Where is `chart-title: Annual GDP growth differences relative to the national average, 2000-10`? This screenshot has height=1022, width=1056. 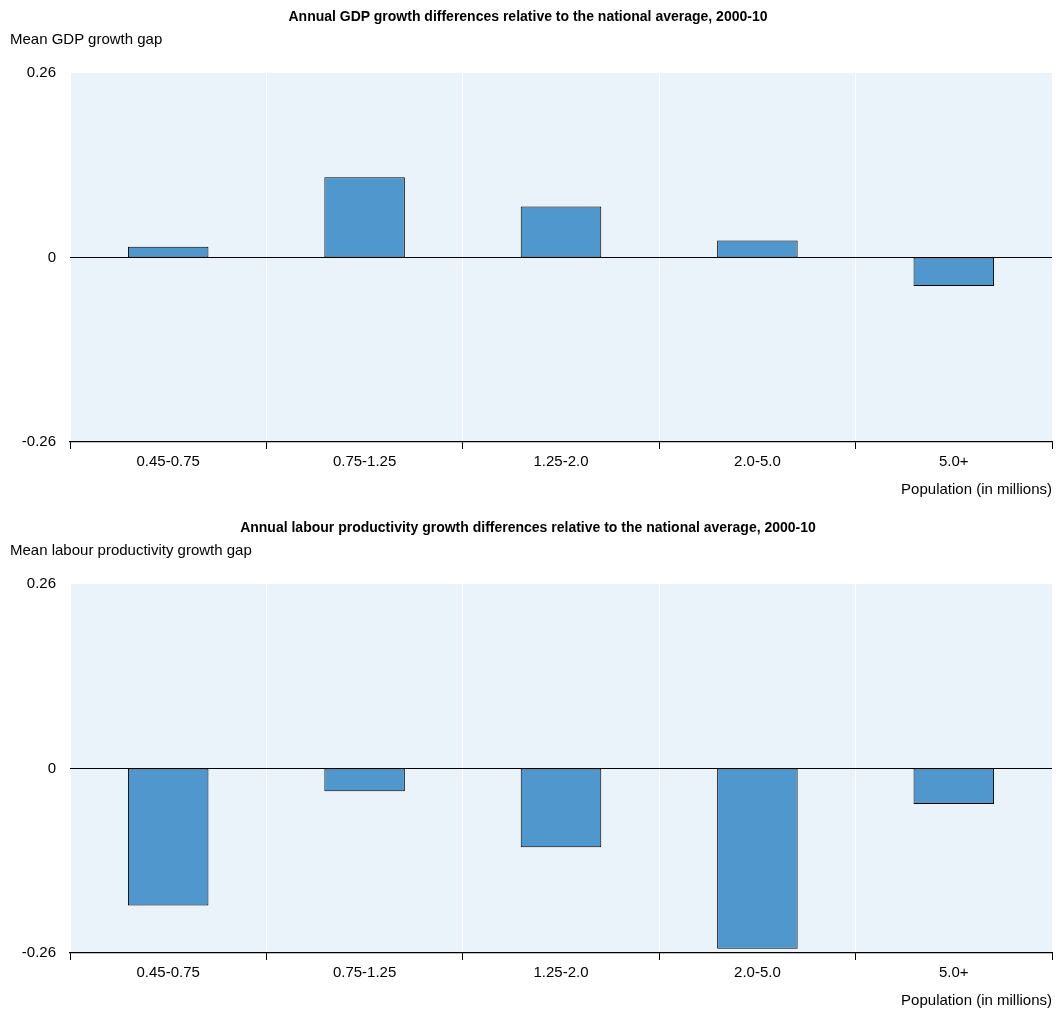
chart-title: Annual GDP growth differences relative to the national average, 2000-10 is located at coordinates (528, 16).